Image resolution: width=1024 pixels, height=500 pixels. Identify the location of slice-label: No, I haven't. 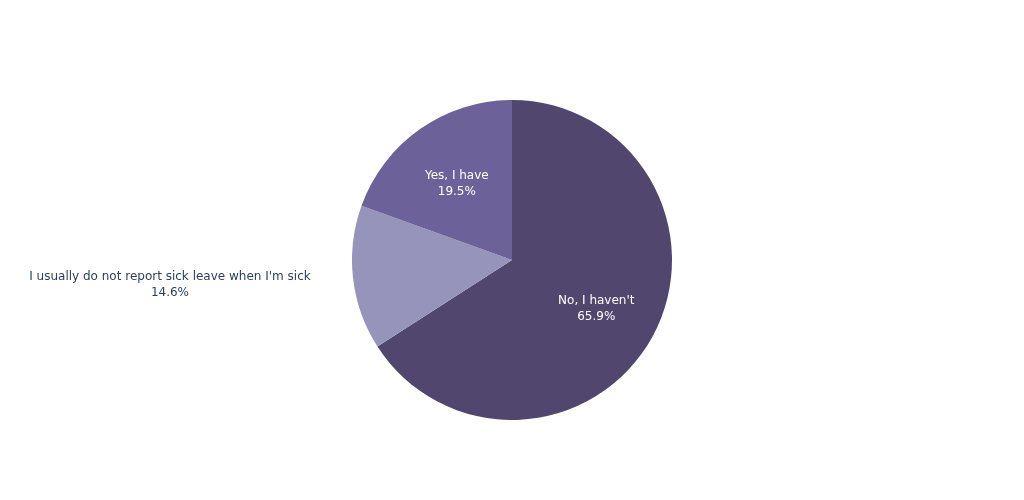
(596, 299).